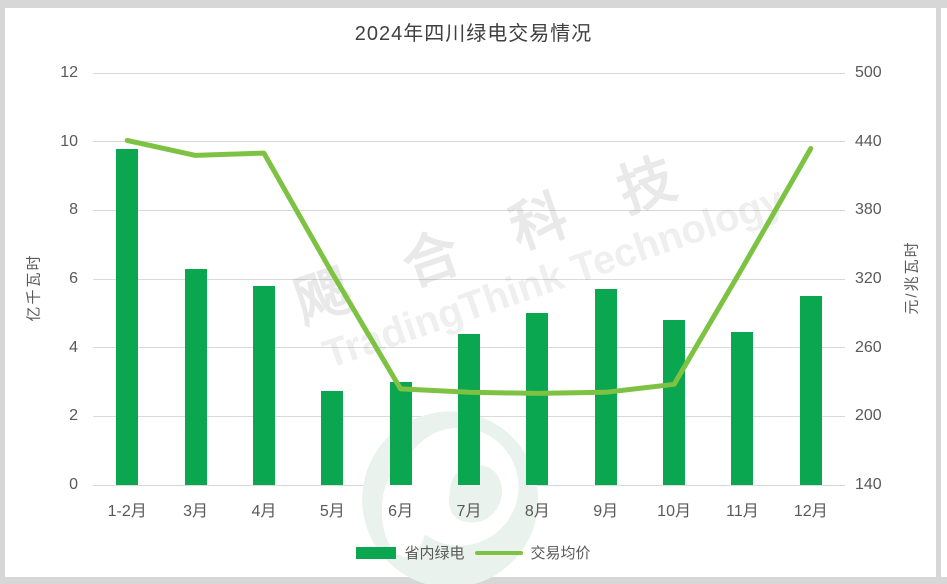  I want to click on bar-10月, so click(674, 402).